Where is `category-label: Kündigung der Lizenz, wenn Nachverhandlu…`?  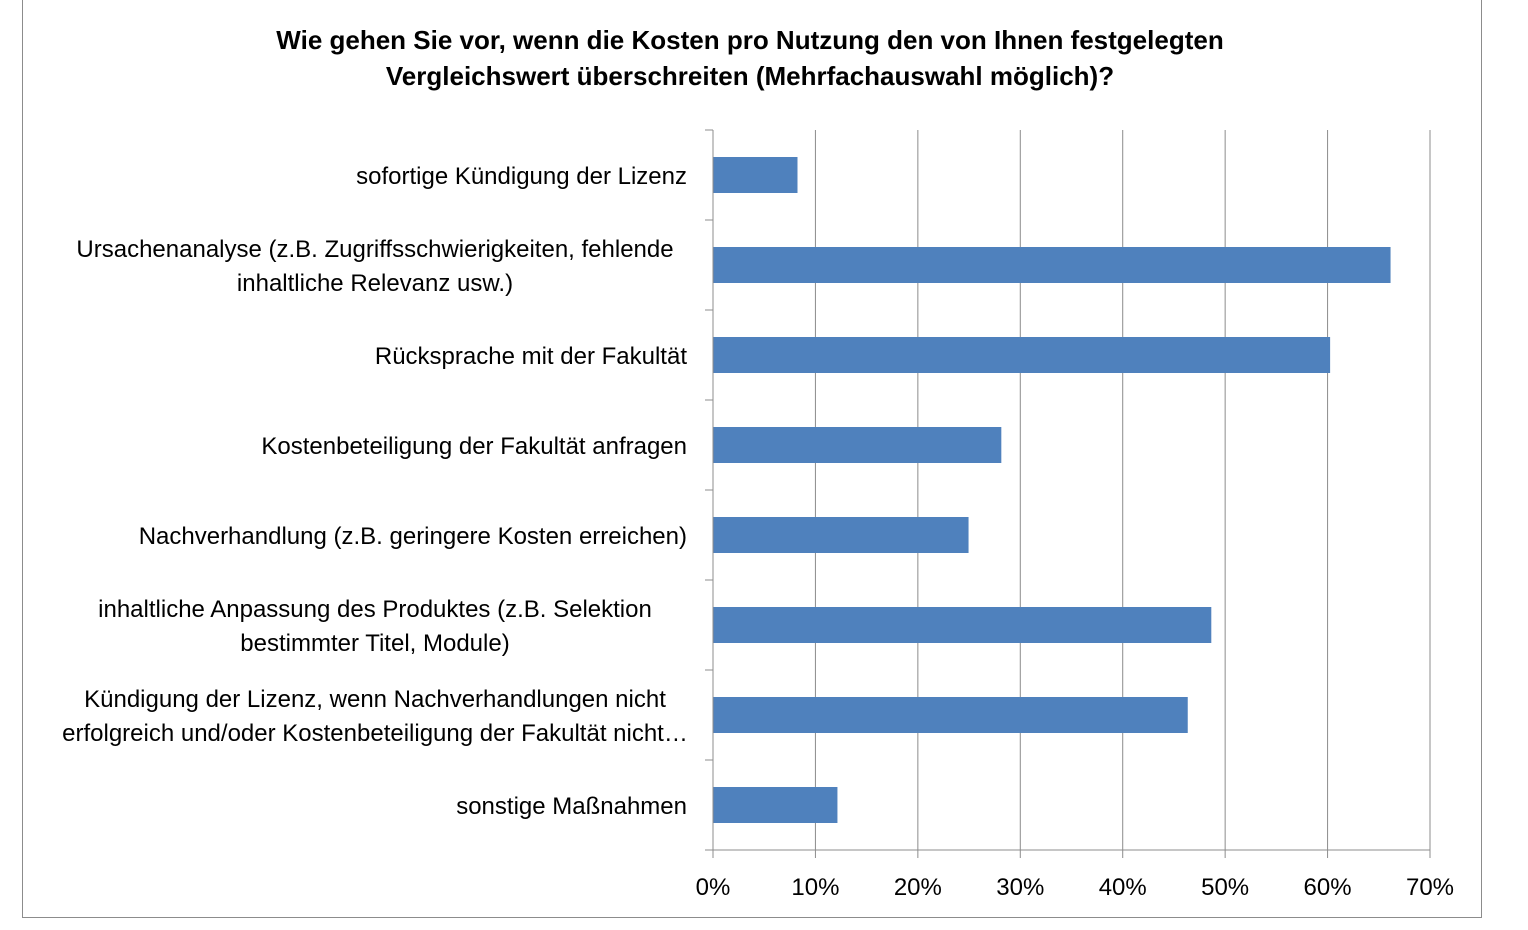
category-label: Kündigung der Lizenz, wenn Nachverhandlu… is located at coordinates (375, 699).